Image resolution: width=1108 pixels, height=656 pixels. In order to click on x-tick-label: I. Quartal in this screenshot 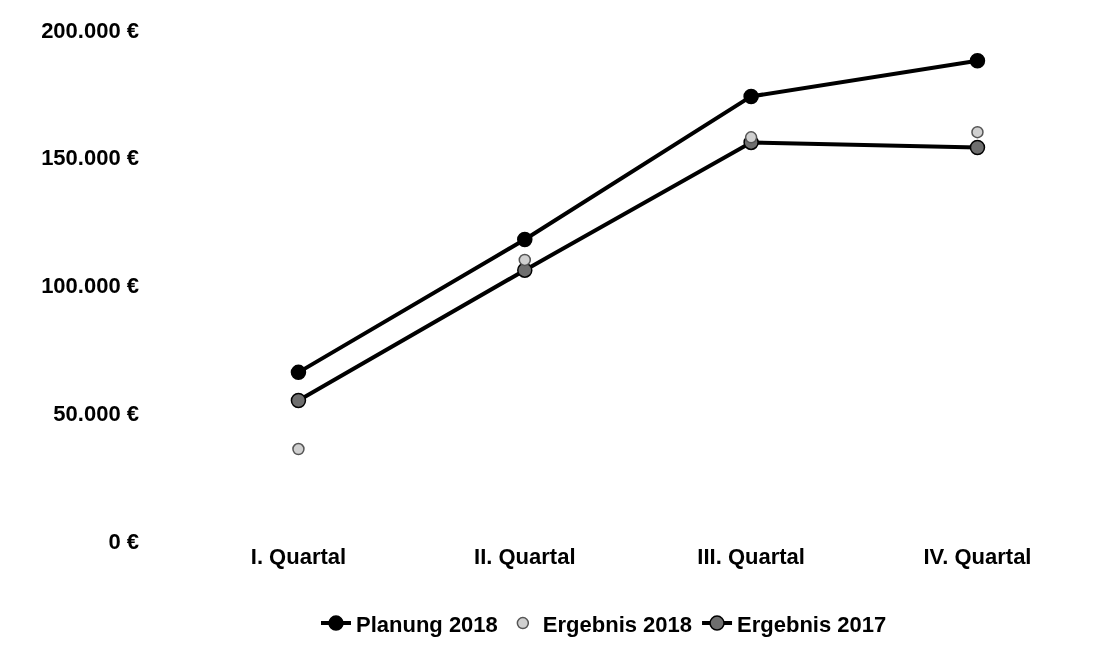, I will do `click(298, 556)`.